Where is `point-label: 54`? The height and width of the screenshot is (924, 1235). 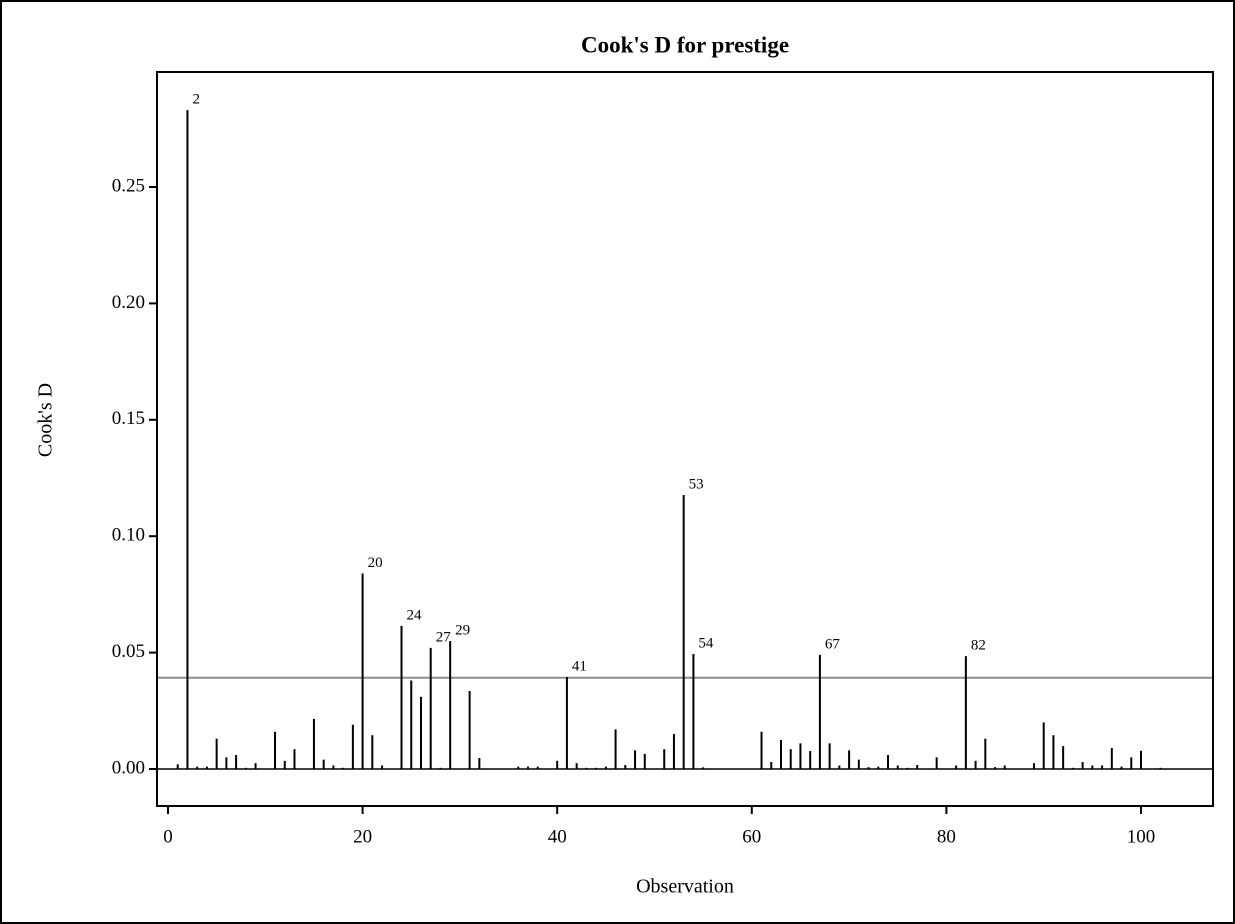 point-label: 54 is located at coordinates (706, 643).